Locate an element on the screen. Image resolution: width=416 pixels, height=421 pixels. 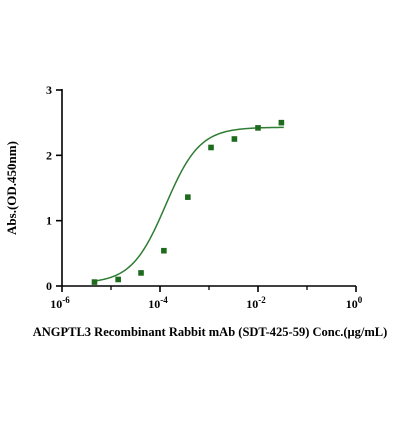
x-tick-label: 10⁻² is located at coordinates (256, 303).